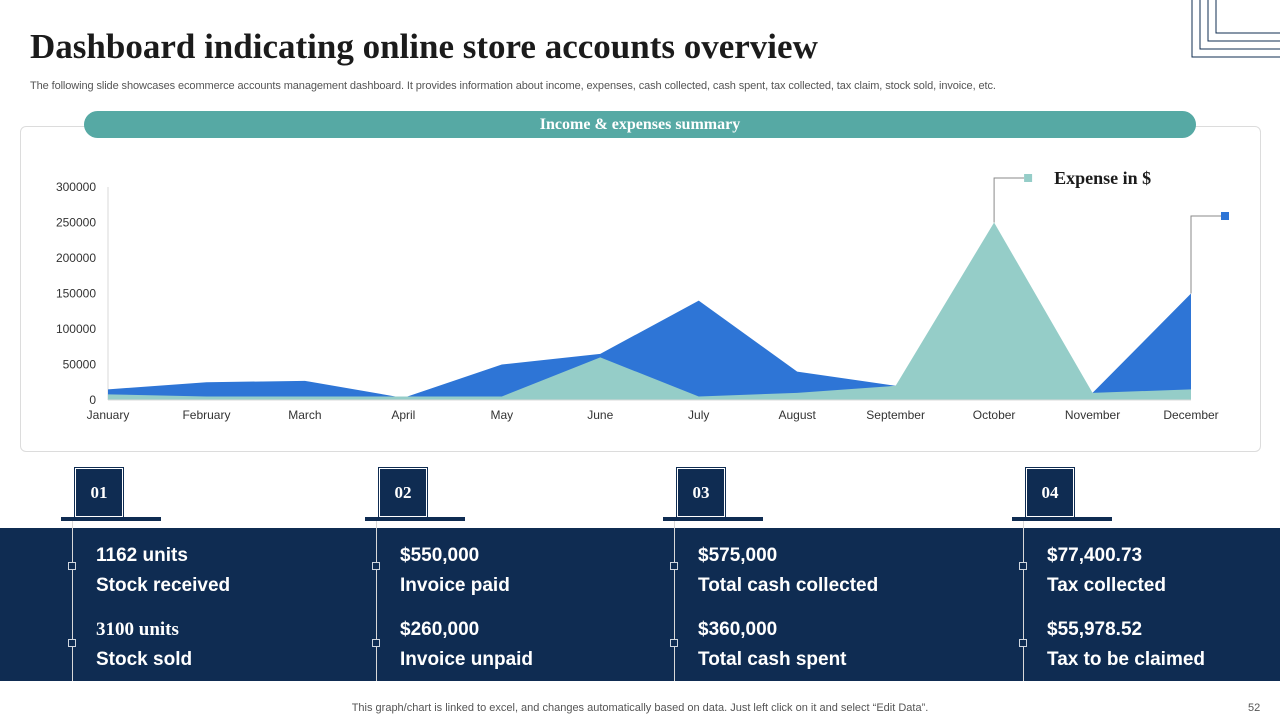 The height and width of the screenshot is (720, 1280). Describe the element at coordinates (1050, 492) in the screenshot. I see `metric-number-badge: 04` at that location.